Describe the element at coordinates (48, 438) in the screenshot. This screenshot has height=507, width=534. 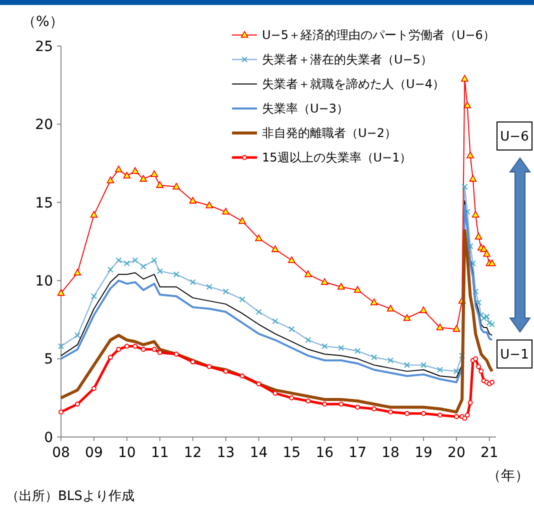
I see `y-tick-label: 0` at that location.